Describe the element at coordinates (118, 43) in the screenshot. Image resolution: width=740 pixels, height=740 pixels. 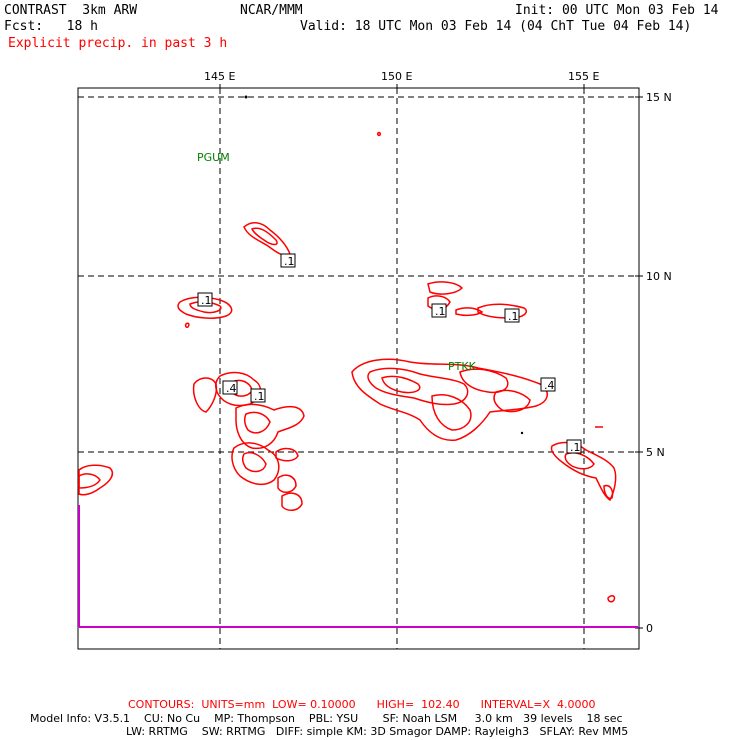
I see `field-title: Explicit precip. in past 3 h` at that location.